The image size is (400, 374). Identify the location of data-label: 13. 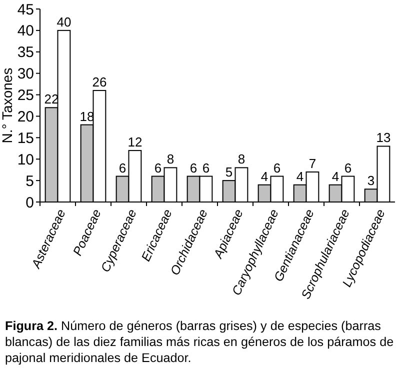
(383, 138).